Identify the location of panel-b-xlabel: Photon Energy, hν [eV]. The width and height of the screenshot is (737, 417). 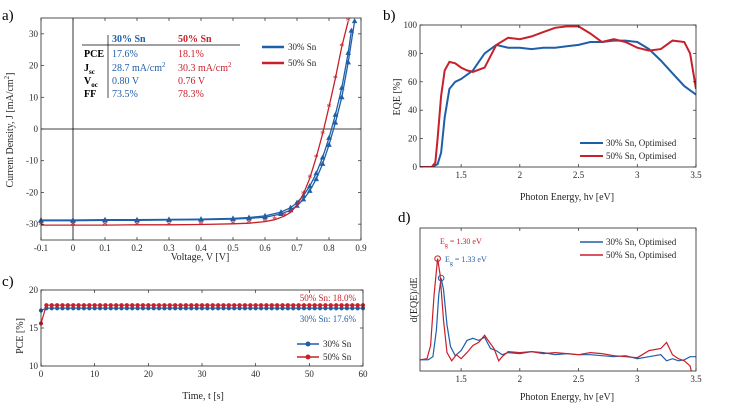
(567, 197).